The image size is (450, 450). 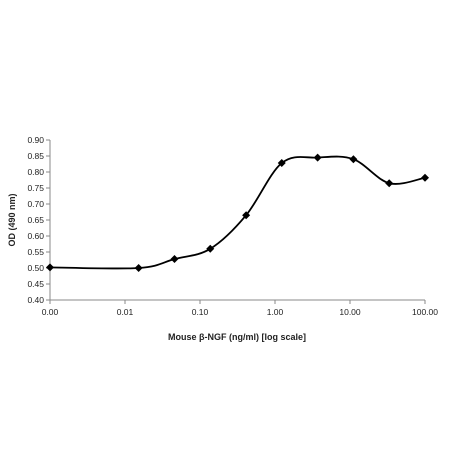 I want to click on x-tick-label: 0.01, so click(x=125, y=312).